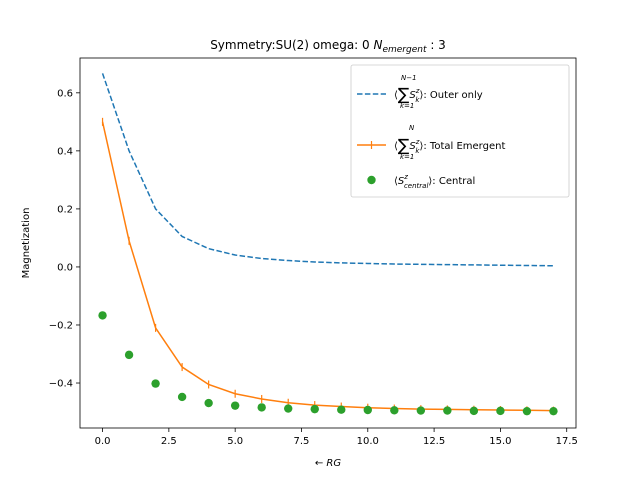 This screenshot has width=640, height=480. I want to click on legend-label-central-bracket: ⟨, so click(396, 181).